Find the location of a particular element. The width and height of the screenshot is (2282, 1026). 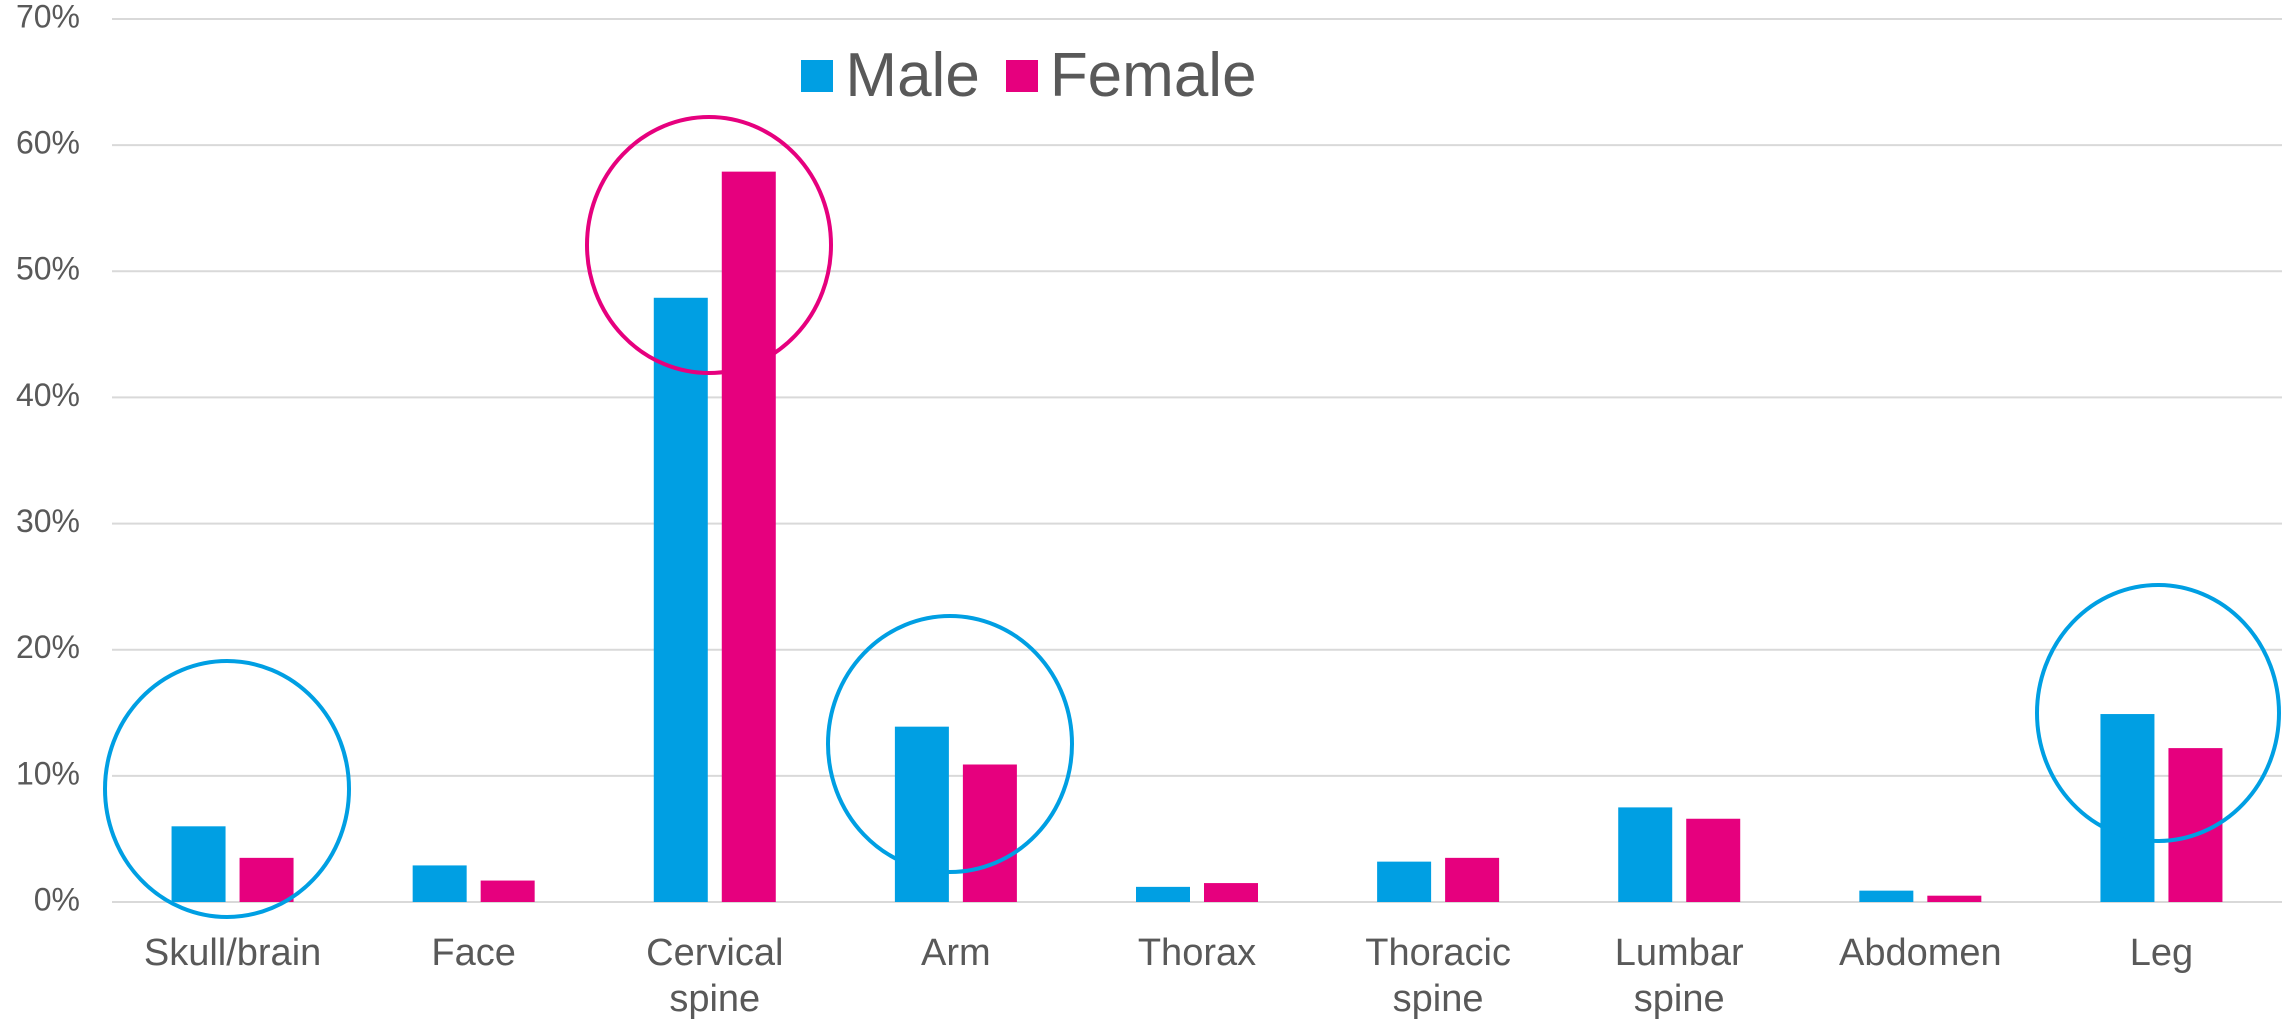

y-tick-label: 20% is located at coordinates (48, 647).